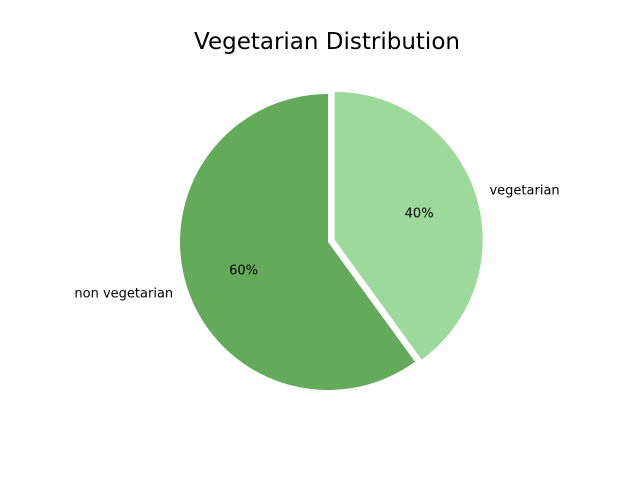 The height and width of the screenshot is (480, 640). Describe the element at coordinates (327, 42) in the screenshot. I see `chart-title: Vegetarian Distribution` at that location.